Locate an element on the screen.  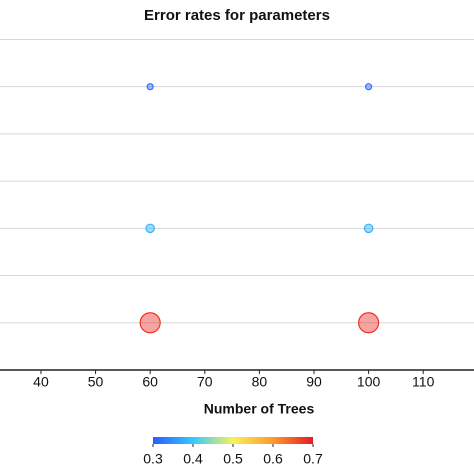
x-tick-label: 100 is located at coordinates (369, 382).